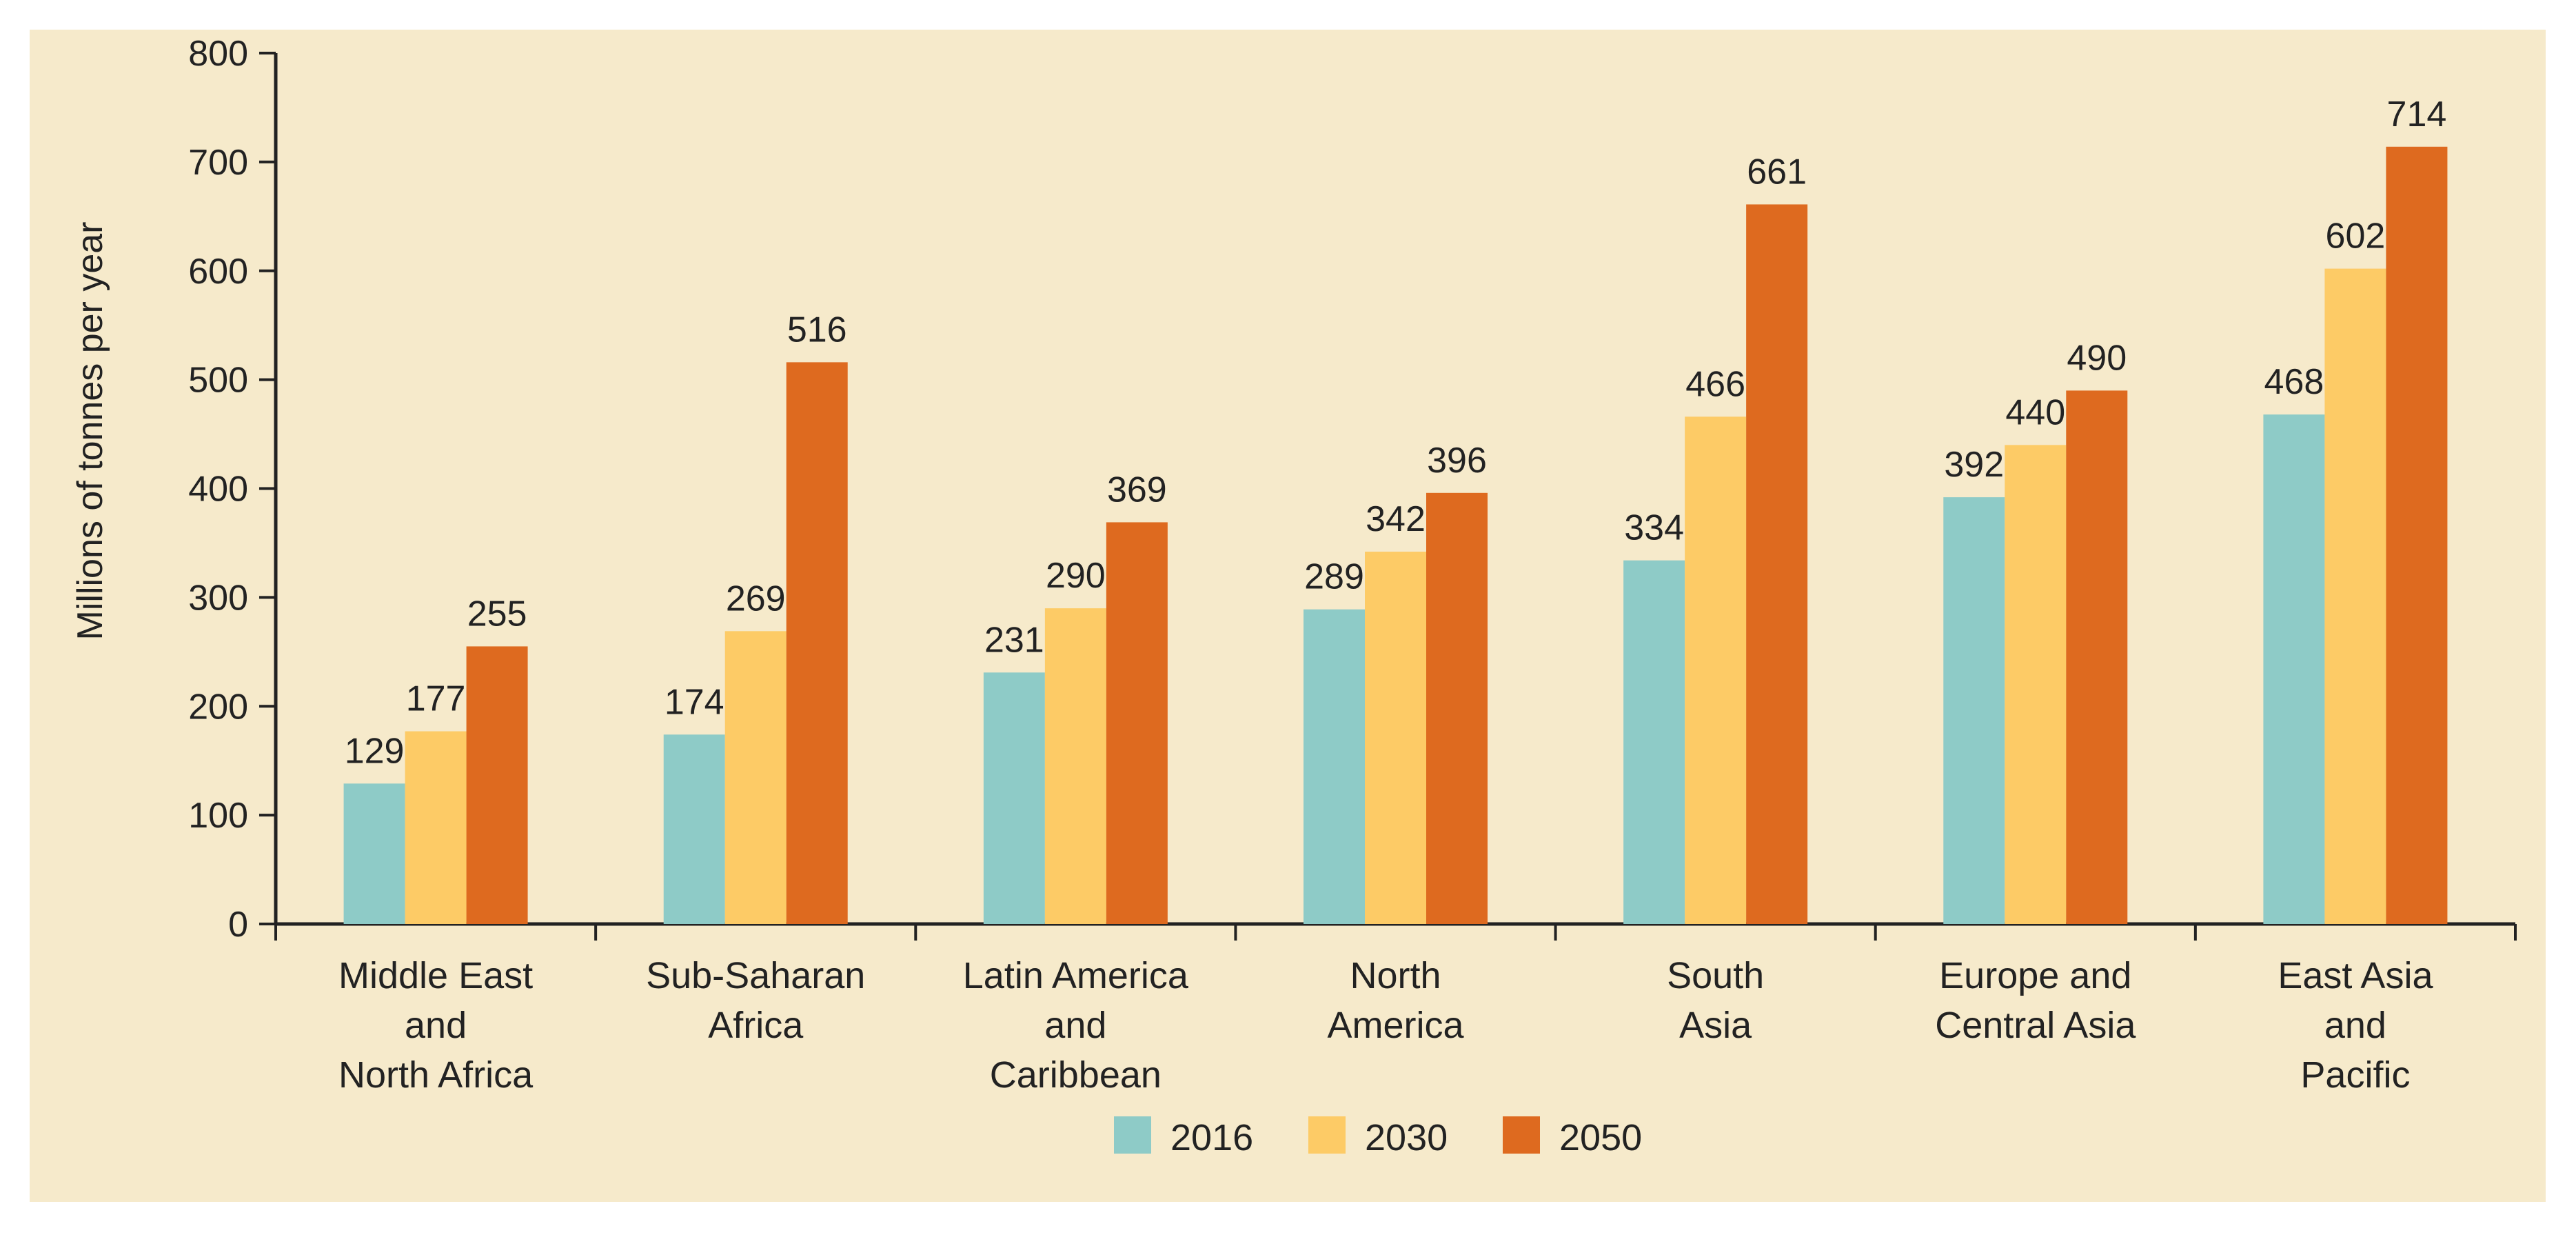 The image size is (2576, 1246). Describe the element at coordinates (2035, 1001) in the screenshot. I see `category-label: Europe and Central Asia` at that location.